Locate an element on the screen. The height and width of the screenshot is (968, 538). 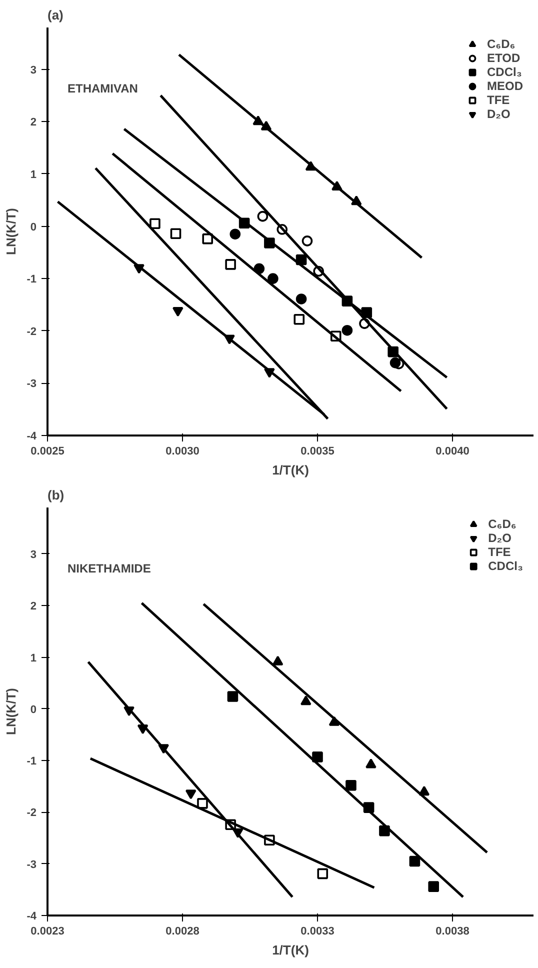
x-tick-label: 0.0030 is located at coordinates (183, 452).